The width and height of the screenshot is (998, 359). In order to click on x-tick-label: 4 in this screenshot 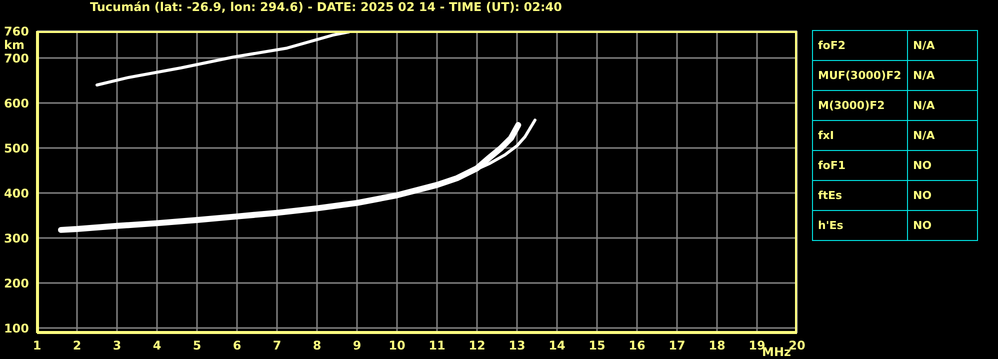, I will do `click(157, 345)`.